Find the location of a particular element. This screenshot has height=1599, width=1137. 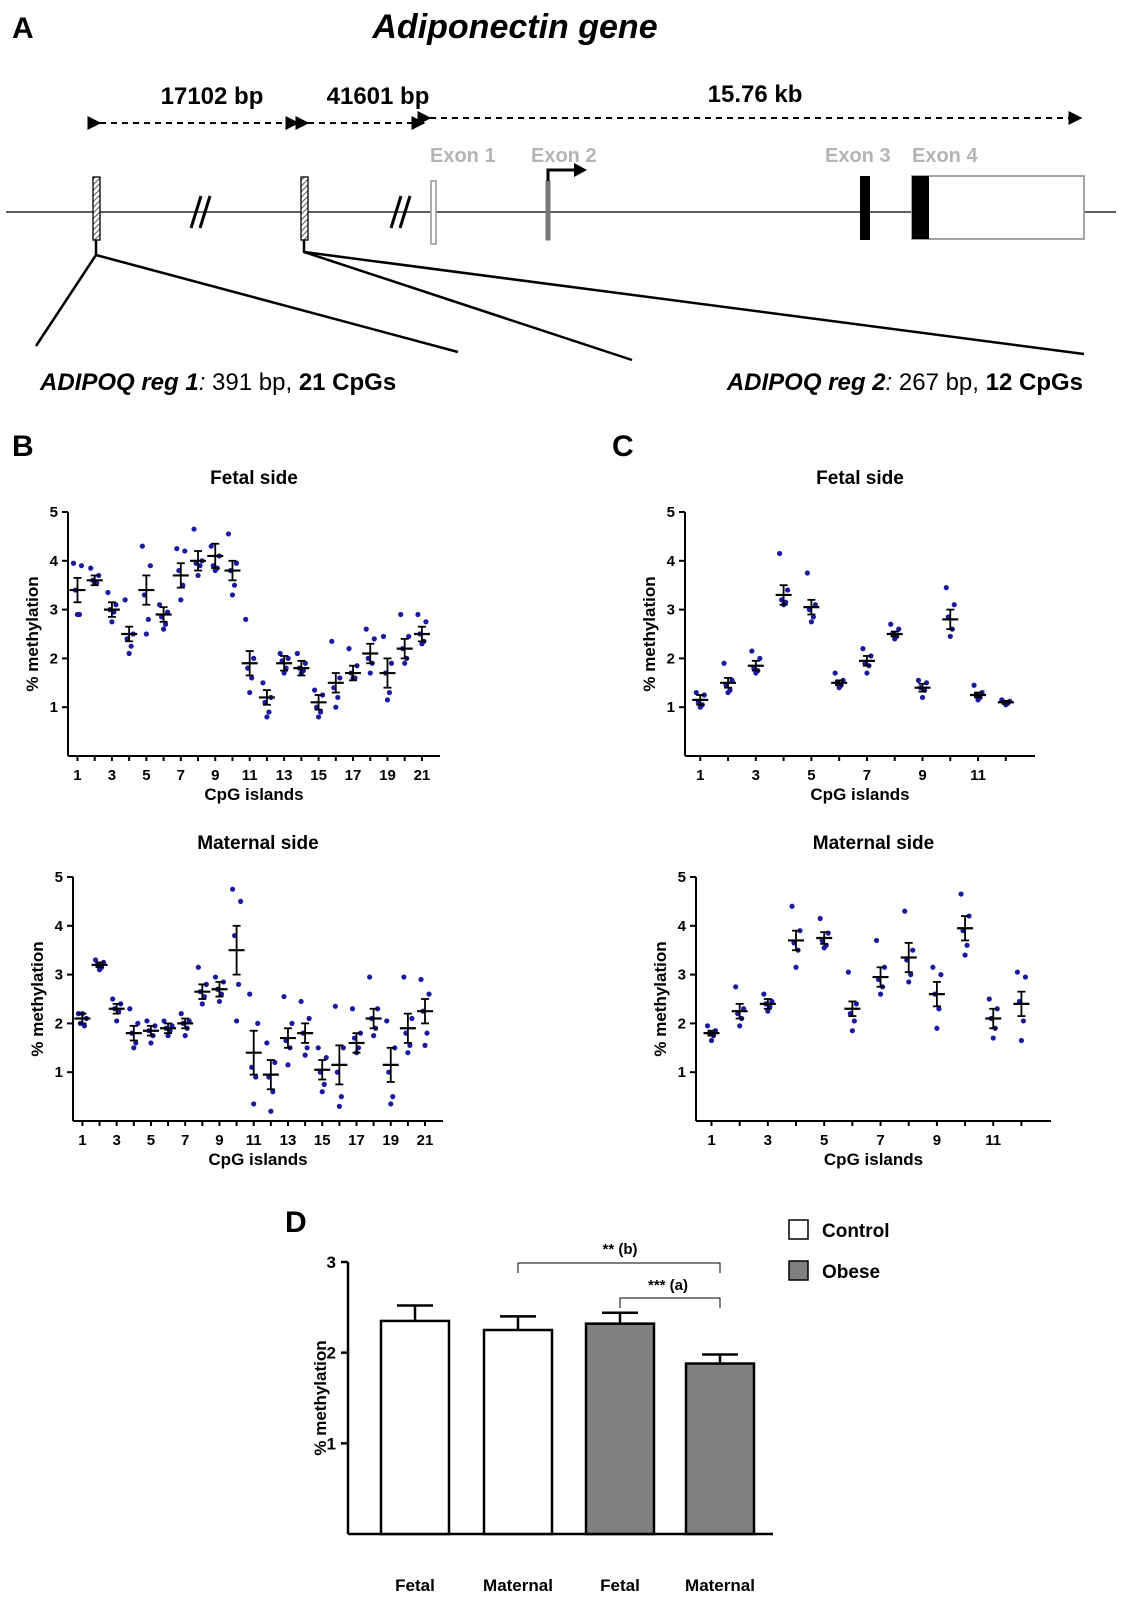

x-tick-label: 21 is located at coordinates (422, 775).